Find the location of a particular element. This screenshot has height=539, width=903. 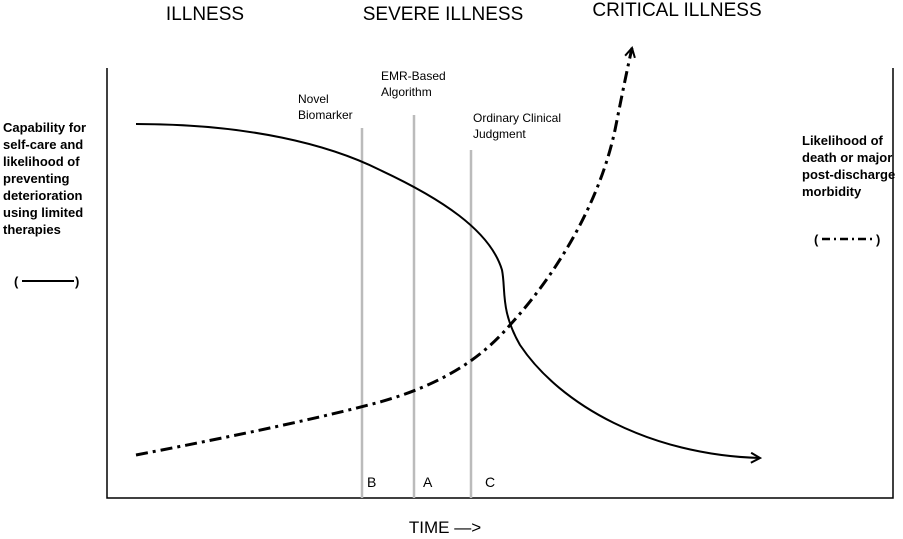

left-label-line: likelihood of is located at coordinates (41, 161).